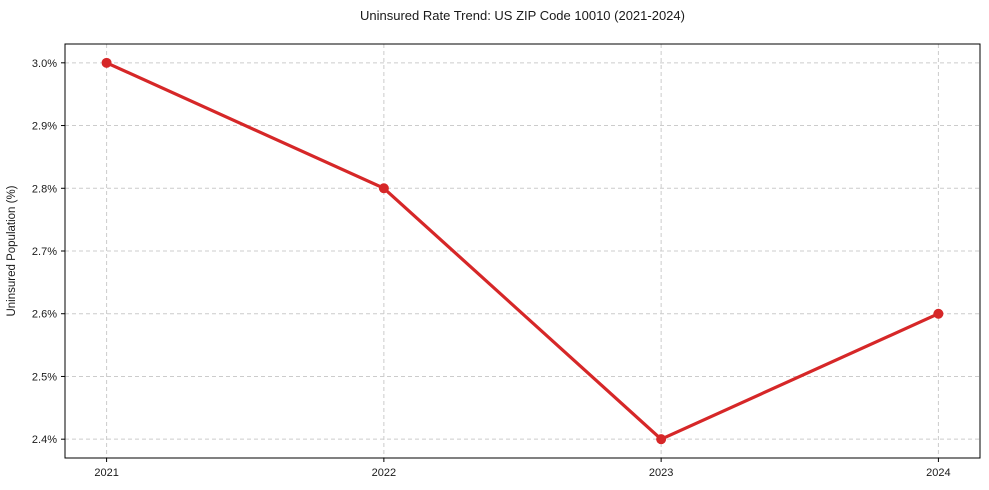 This screenshot has height=490, width=989. Describe the element at coordinates (44, 440) in the screenshot. I see `y-tick-label: 2.4%` at that location.